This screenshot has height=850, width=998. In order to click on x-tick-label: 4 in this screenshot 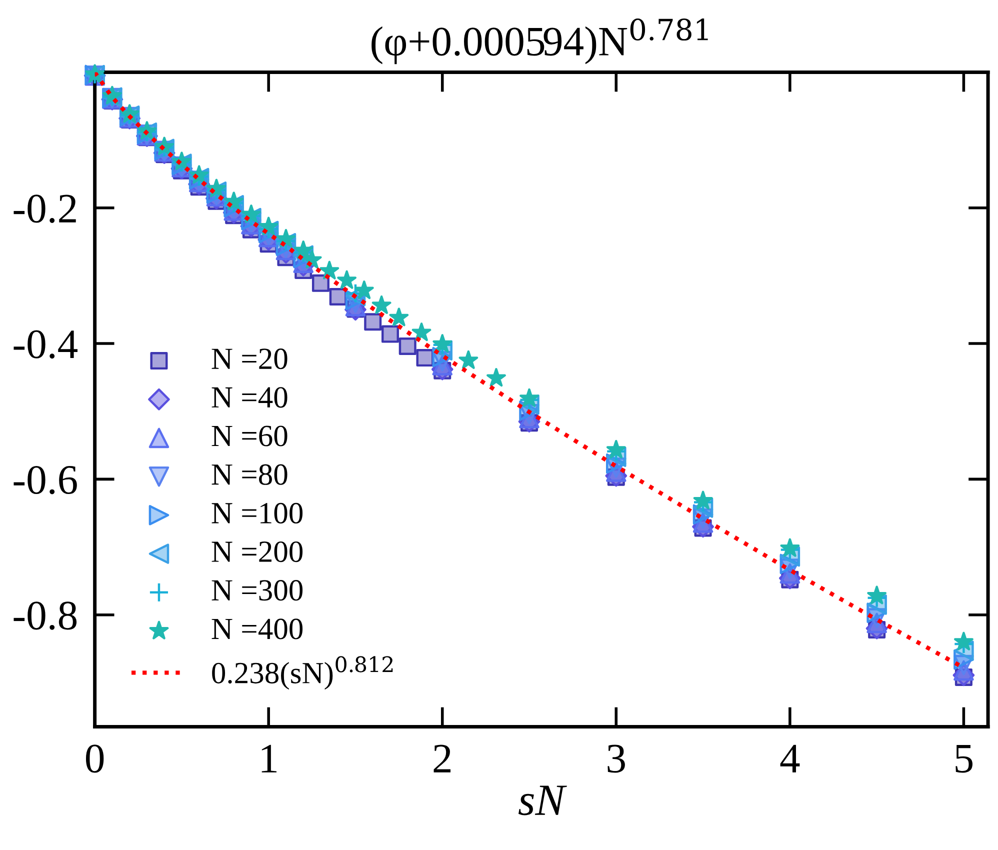, I will do `click(790, 758)`.